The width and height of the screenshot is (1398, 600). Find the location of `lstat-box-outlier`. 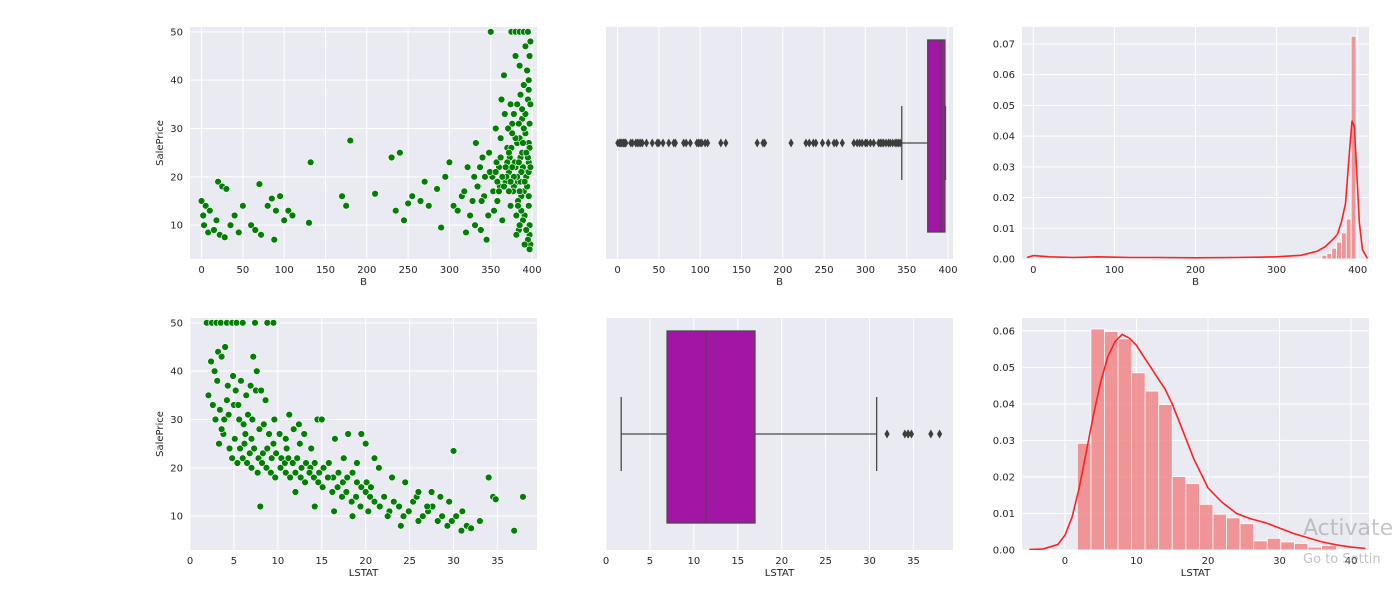

lstat-box-outlier is located at coordinates (905, 434).